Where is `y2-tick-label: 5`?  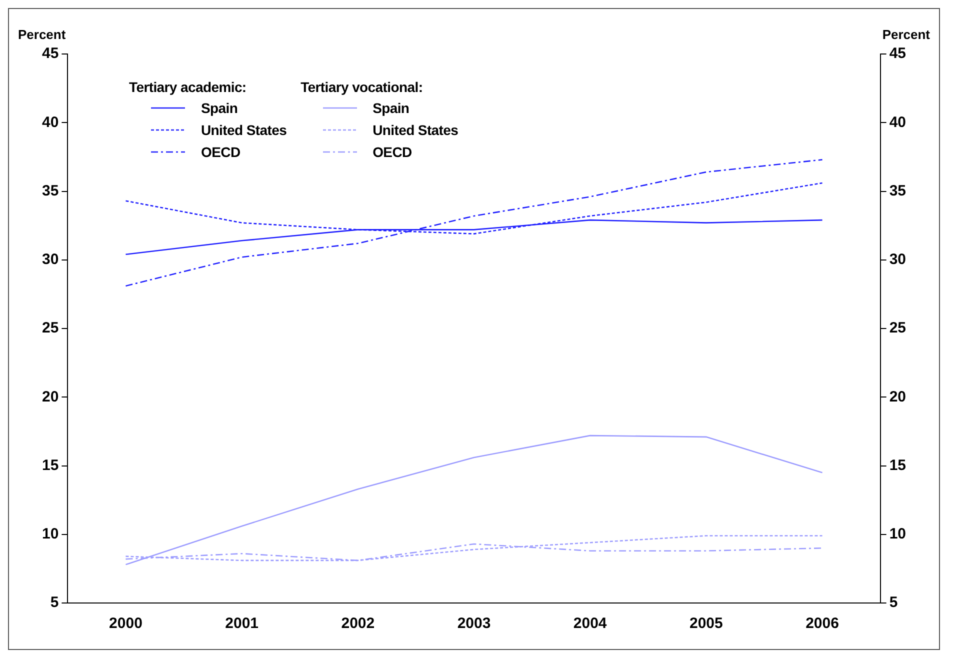
y2-tick-label: 5 is located at coordinates (893, 603).